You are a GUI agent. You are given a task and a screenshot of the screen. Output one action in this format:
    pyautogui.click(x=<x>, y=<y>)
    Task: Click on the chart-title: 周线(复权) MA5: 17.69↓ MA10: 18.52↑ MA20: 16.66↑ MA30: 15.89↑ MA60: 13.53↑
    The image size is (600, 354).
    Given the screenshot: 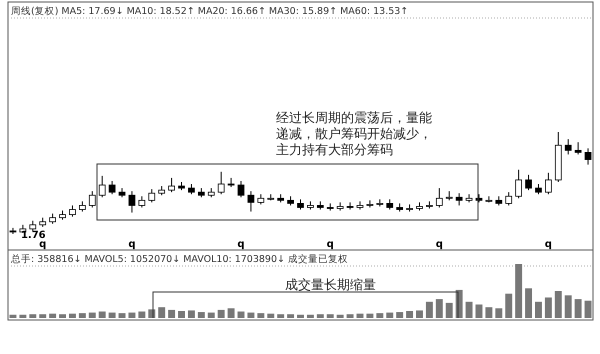 What is the action you would take?
    pyautogui.click(x=209, y=11)
    